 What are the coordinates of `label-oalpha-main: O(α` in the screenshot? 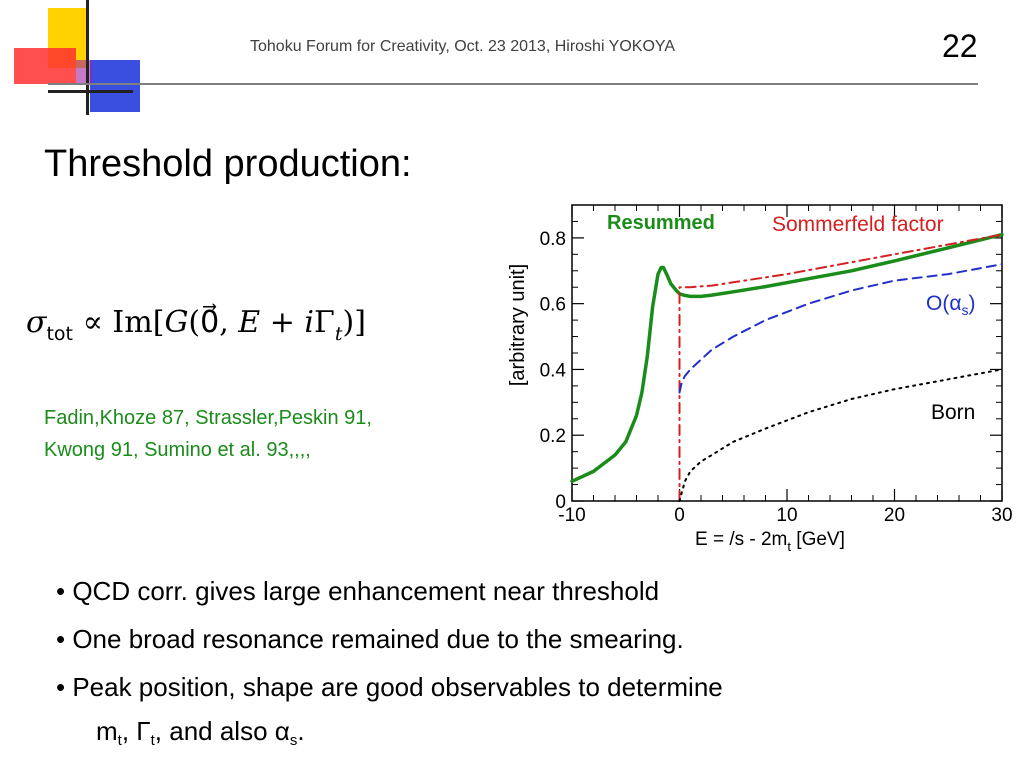 It's located at (943, 303).